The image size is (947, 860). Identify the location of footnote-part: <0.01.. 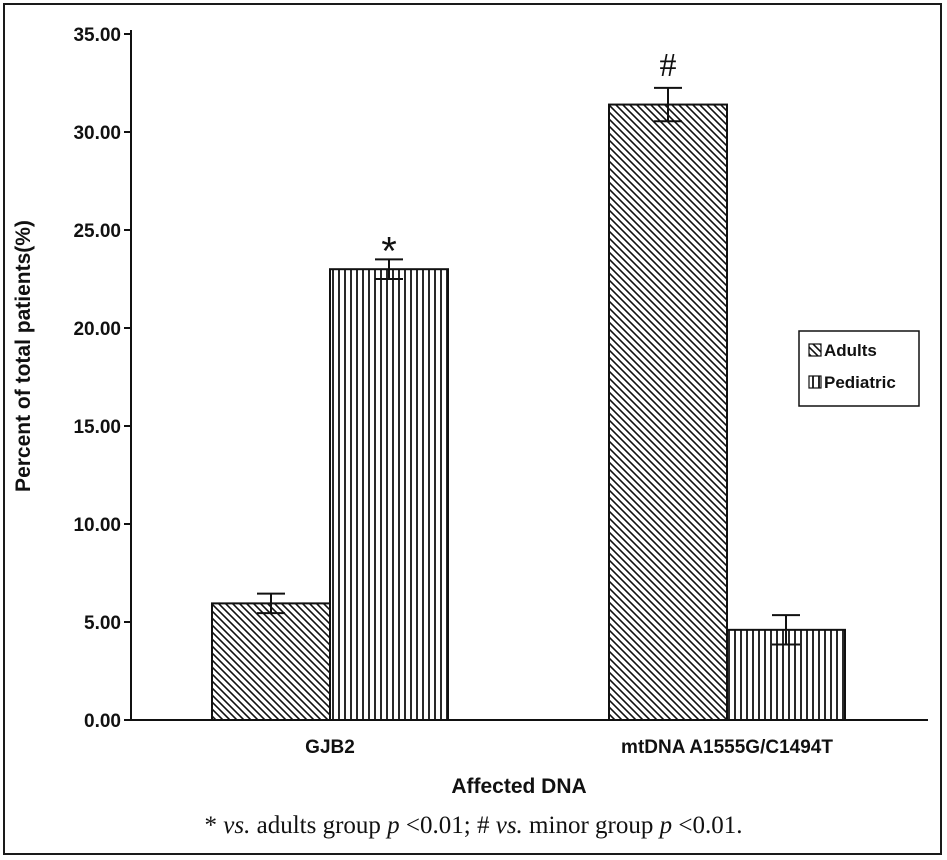
(707, 825).